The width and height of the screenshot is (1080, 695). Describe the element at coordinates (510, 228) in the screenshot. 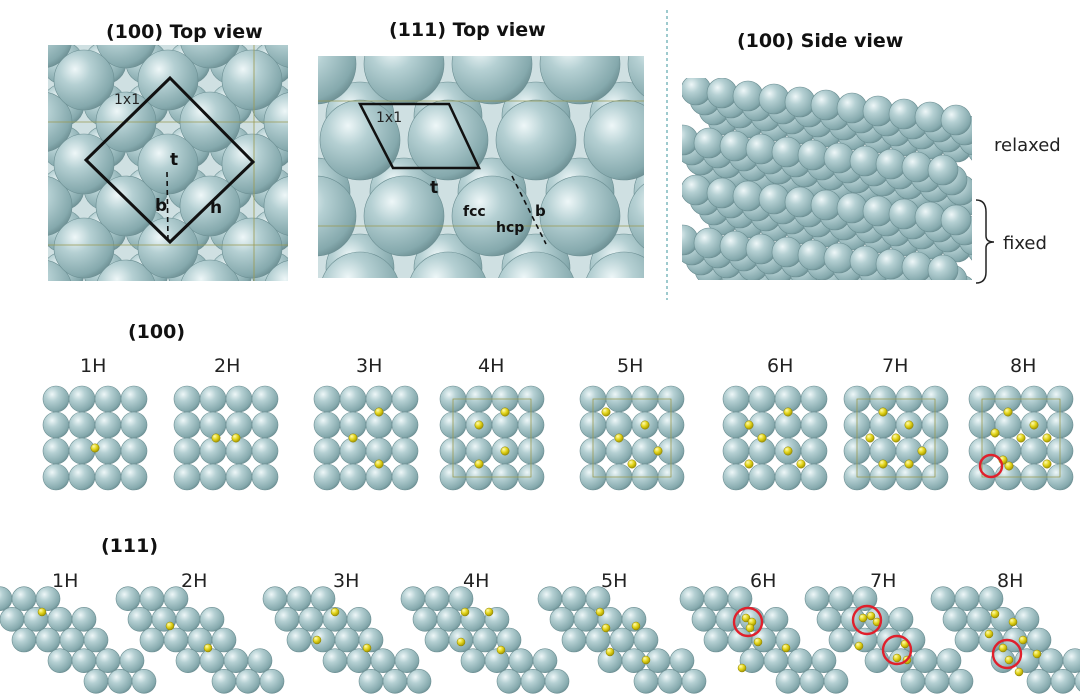

I see `site-label-hcp-111: hcp` at that location.